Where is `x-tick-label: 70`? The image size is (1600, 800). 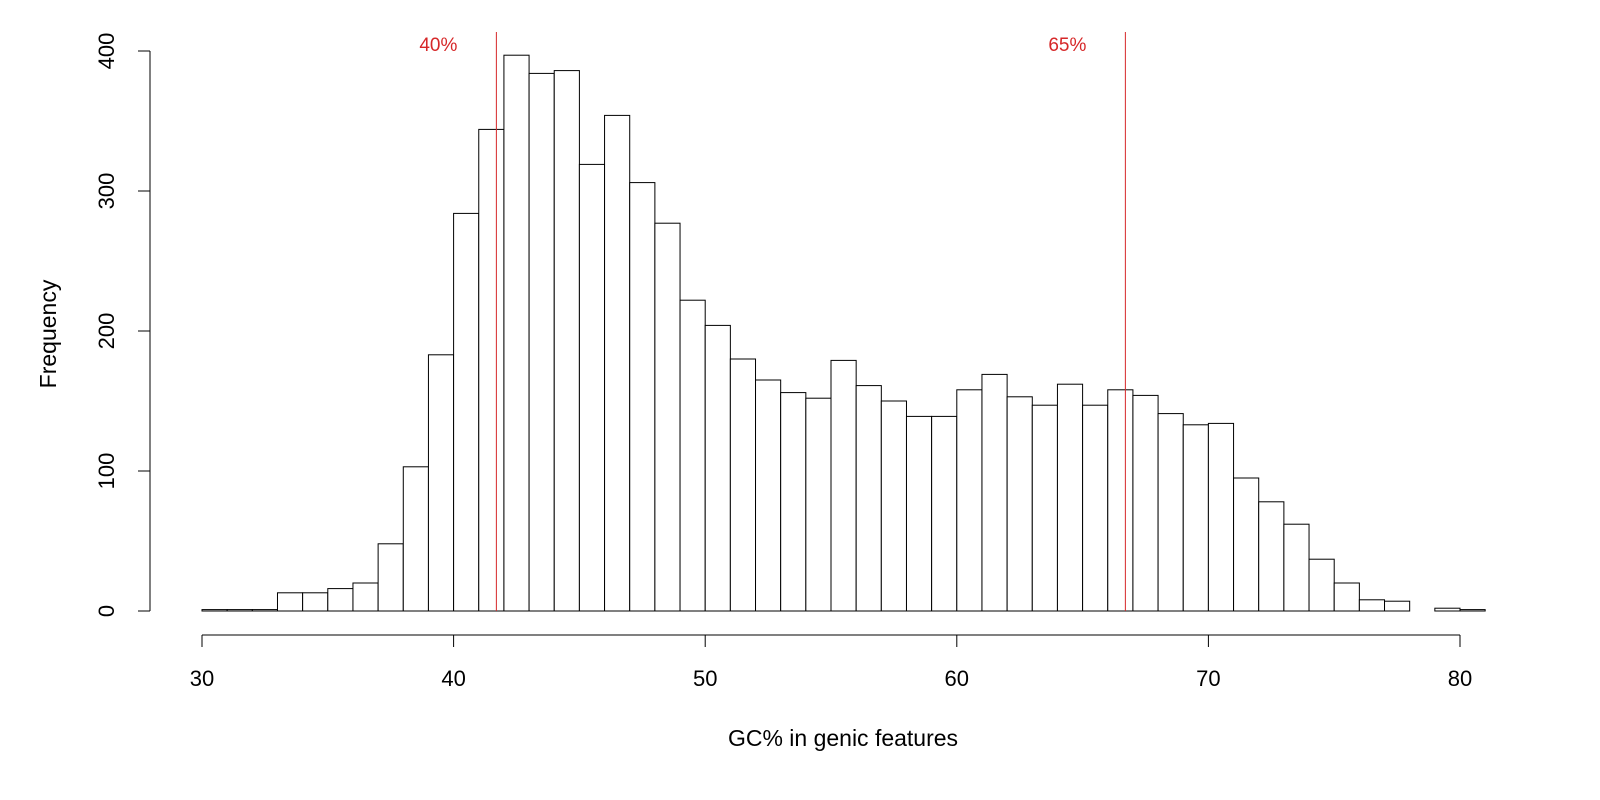 x-tick-label: 70 is located at coordinates (1208, 678).